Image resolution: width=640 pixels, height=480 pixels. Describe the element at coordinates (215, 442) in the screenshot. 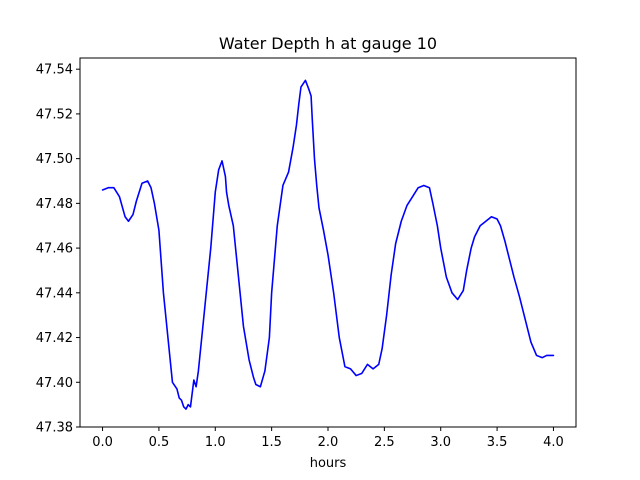

I see `x-tick-label: 1.0` at that location.